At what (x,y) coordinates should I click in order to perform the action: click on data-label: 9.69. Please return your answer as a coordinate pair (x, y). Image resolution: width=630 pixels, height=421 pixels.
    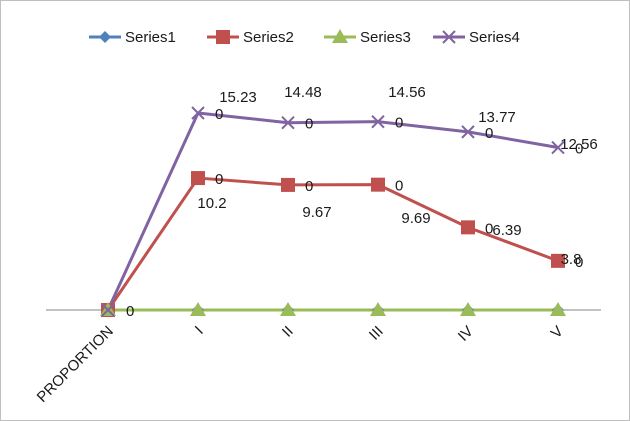
    Looking at the image, I should click on (415, 218).